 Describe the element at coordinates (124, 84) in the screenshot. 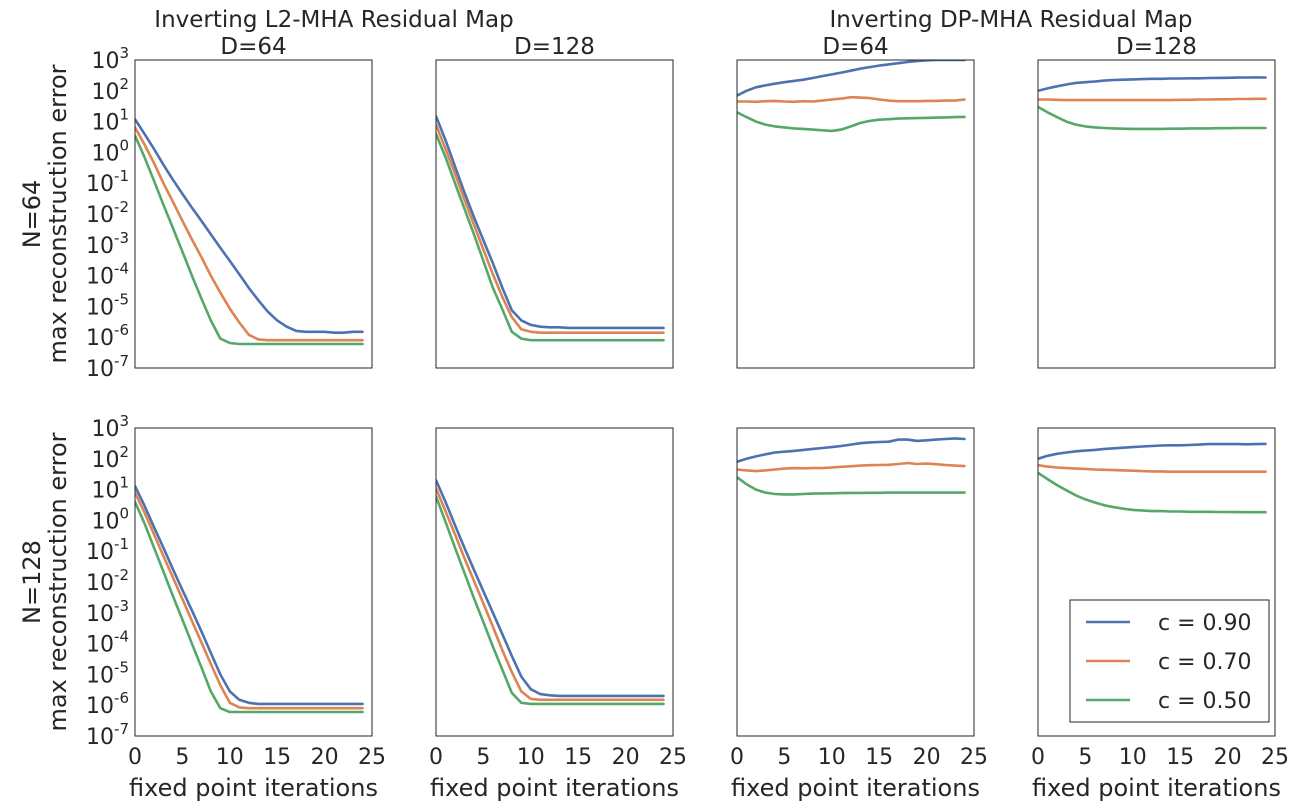

I see `y-tick-exponent: 2` at that location.